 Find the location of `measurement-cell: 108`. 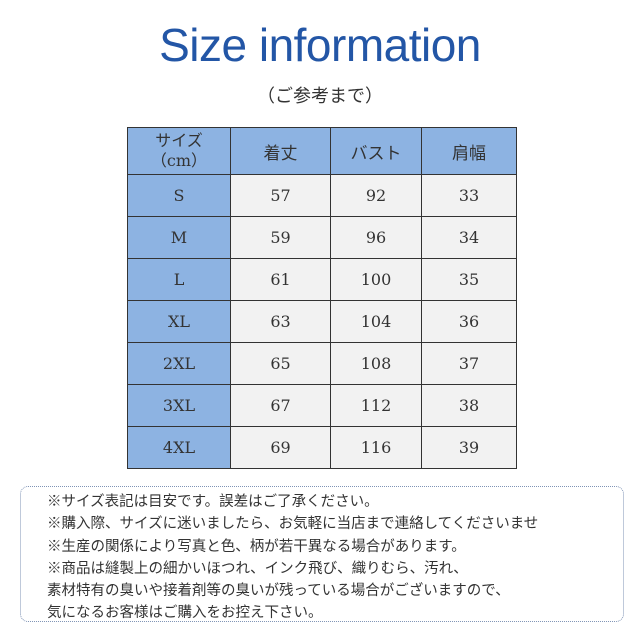

measurement-cell: 108 is located at coordinates (376, 363).